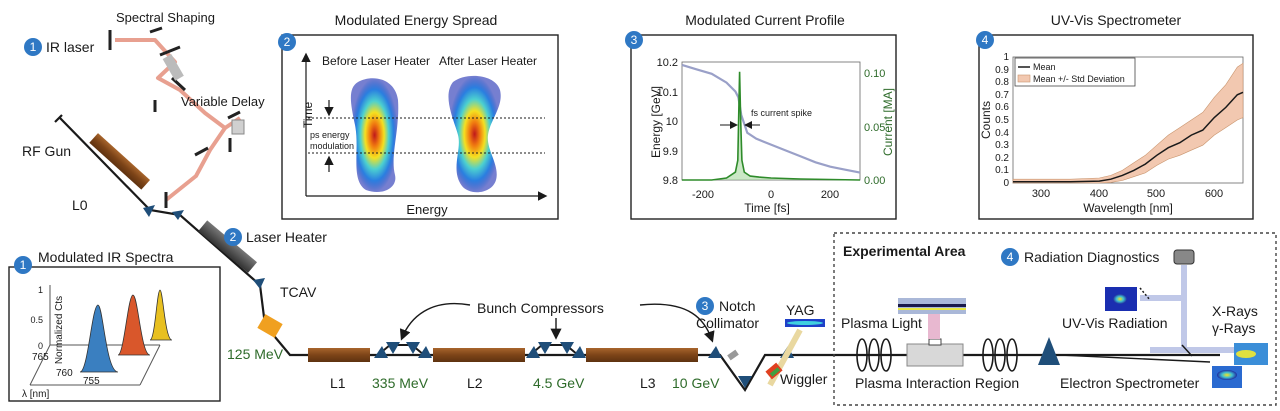 This screenshot has width=1280, height=411. What do you see at coordinates (648, 383) in the screenshot?
I see `l3-label: L3` at bounding box center [648, 383].